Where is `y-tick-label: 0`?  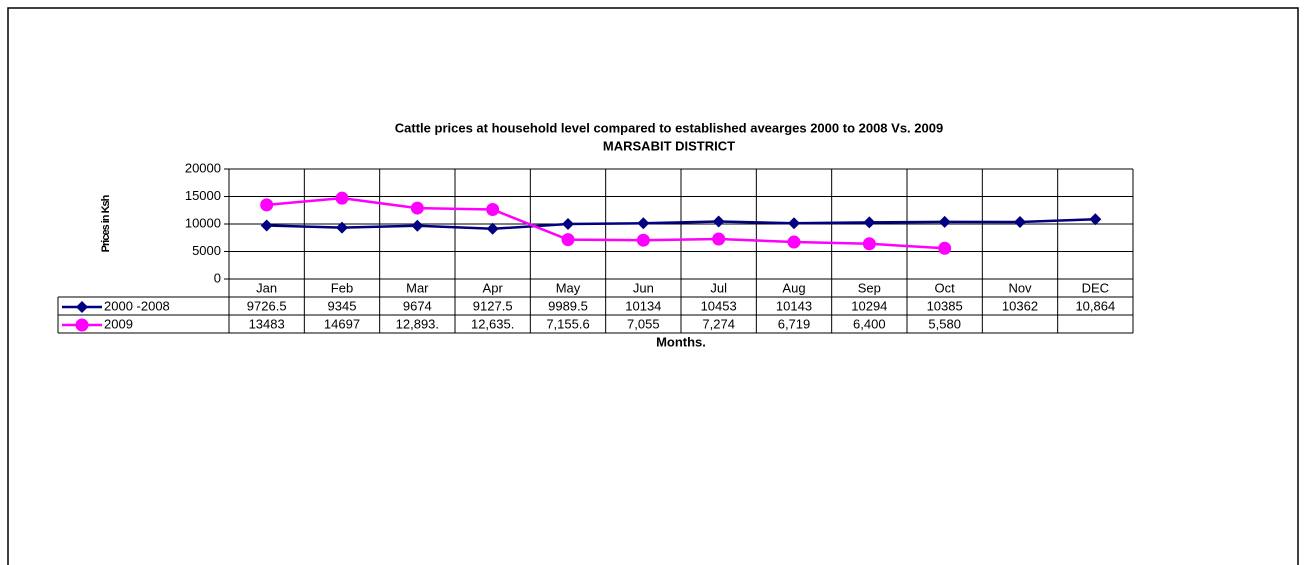
y-tick-label: 0 is located at coordinates (217, 277).